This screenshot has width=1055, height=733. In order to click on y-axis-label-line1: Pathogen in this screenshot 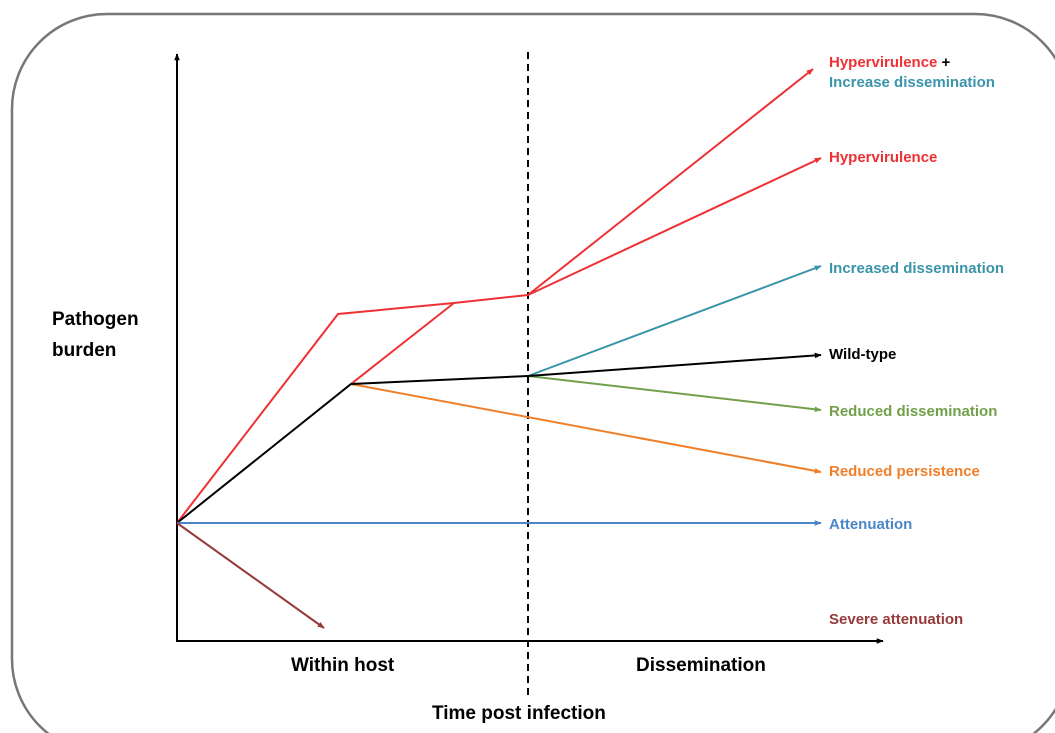, I will do `click(95, 319)`.